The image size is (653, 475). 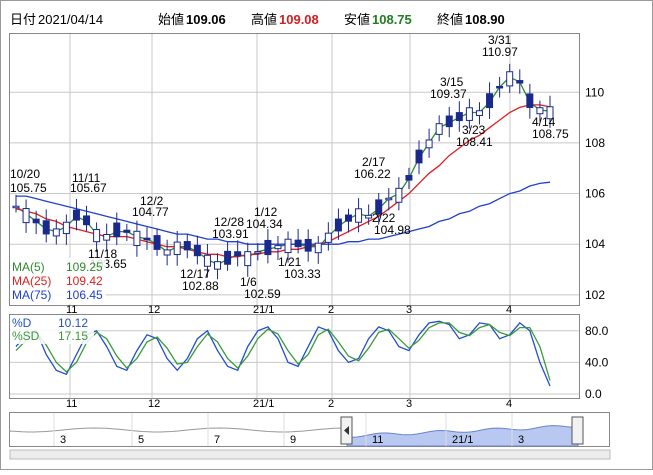 I want to click on annotation-date: 2/22, so click(x=384, y=218).